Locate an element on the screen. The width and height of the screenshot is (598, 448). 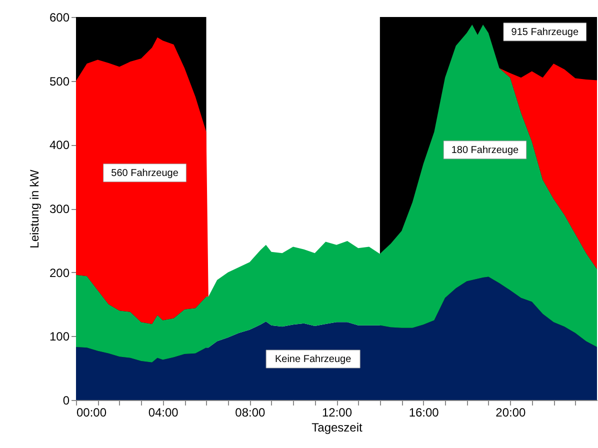
x-tick-label: 20:00 is located at coordinates (511, 413).